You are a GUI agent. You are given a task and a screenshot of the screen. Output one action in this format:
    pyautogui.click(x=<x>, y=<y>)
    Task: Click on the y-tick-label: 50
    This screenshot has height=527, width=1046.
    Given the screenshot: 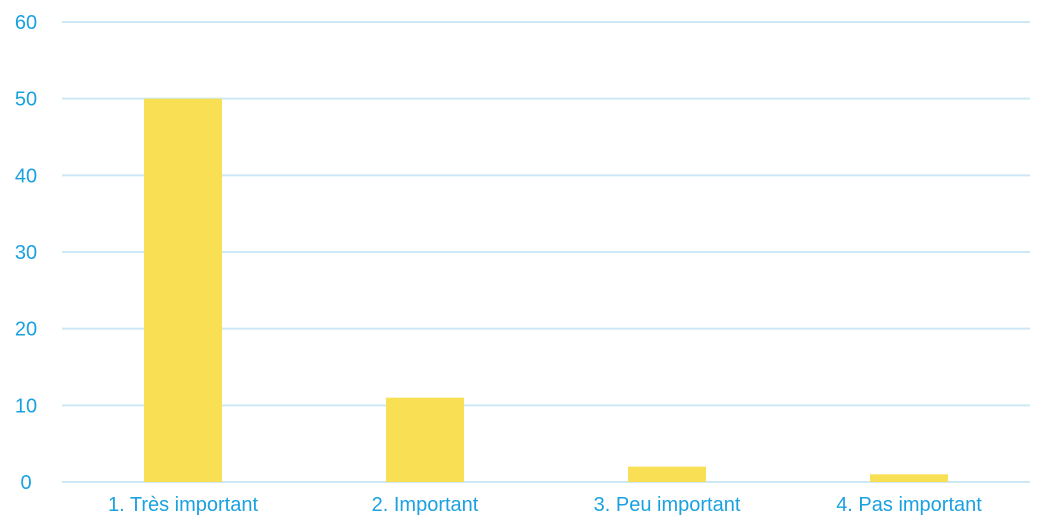 What is the action you would take?
    pyautogui.click(x=26, y=100)
    